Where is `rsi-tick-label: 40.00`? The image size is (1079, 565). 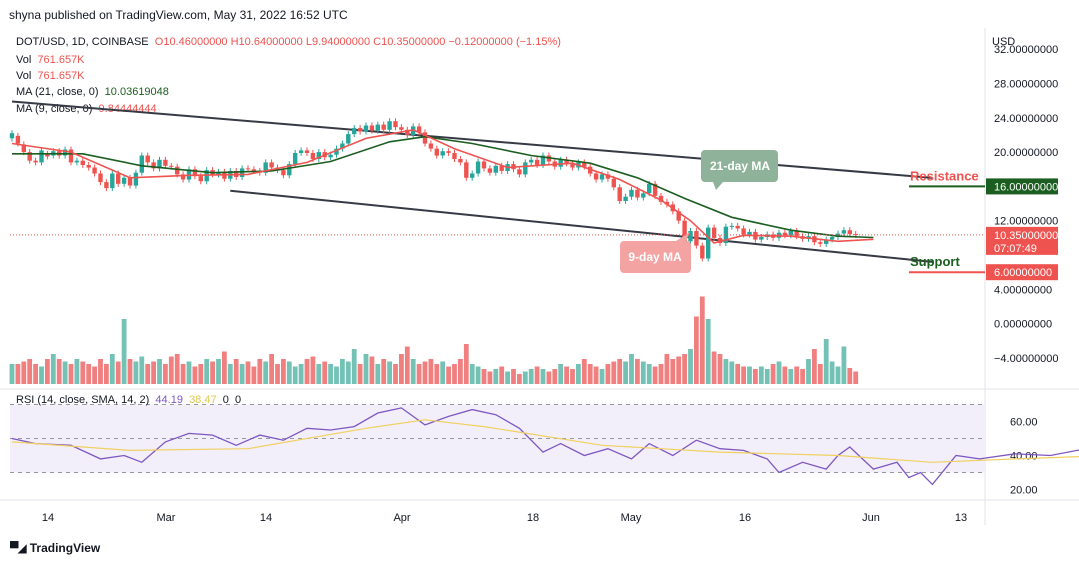 rsi-tick-label: 40.00 is located at coordinates (1024, 457).